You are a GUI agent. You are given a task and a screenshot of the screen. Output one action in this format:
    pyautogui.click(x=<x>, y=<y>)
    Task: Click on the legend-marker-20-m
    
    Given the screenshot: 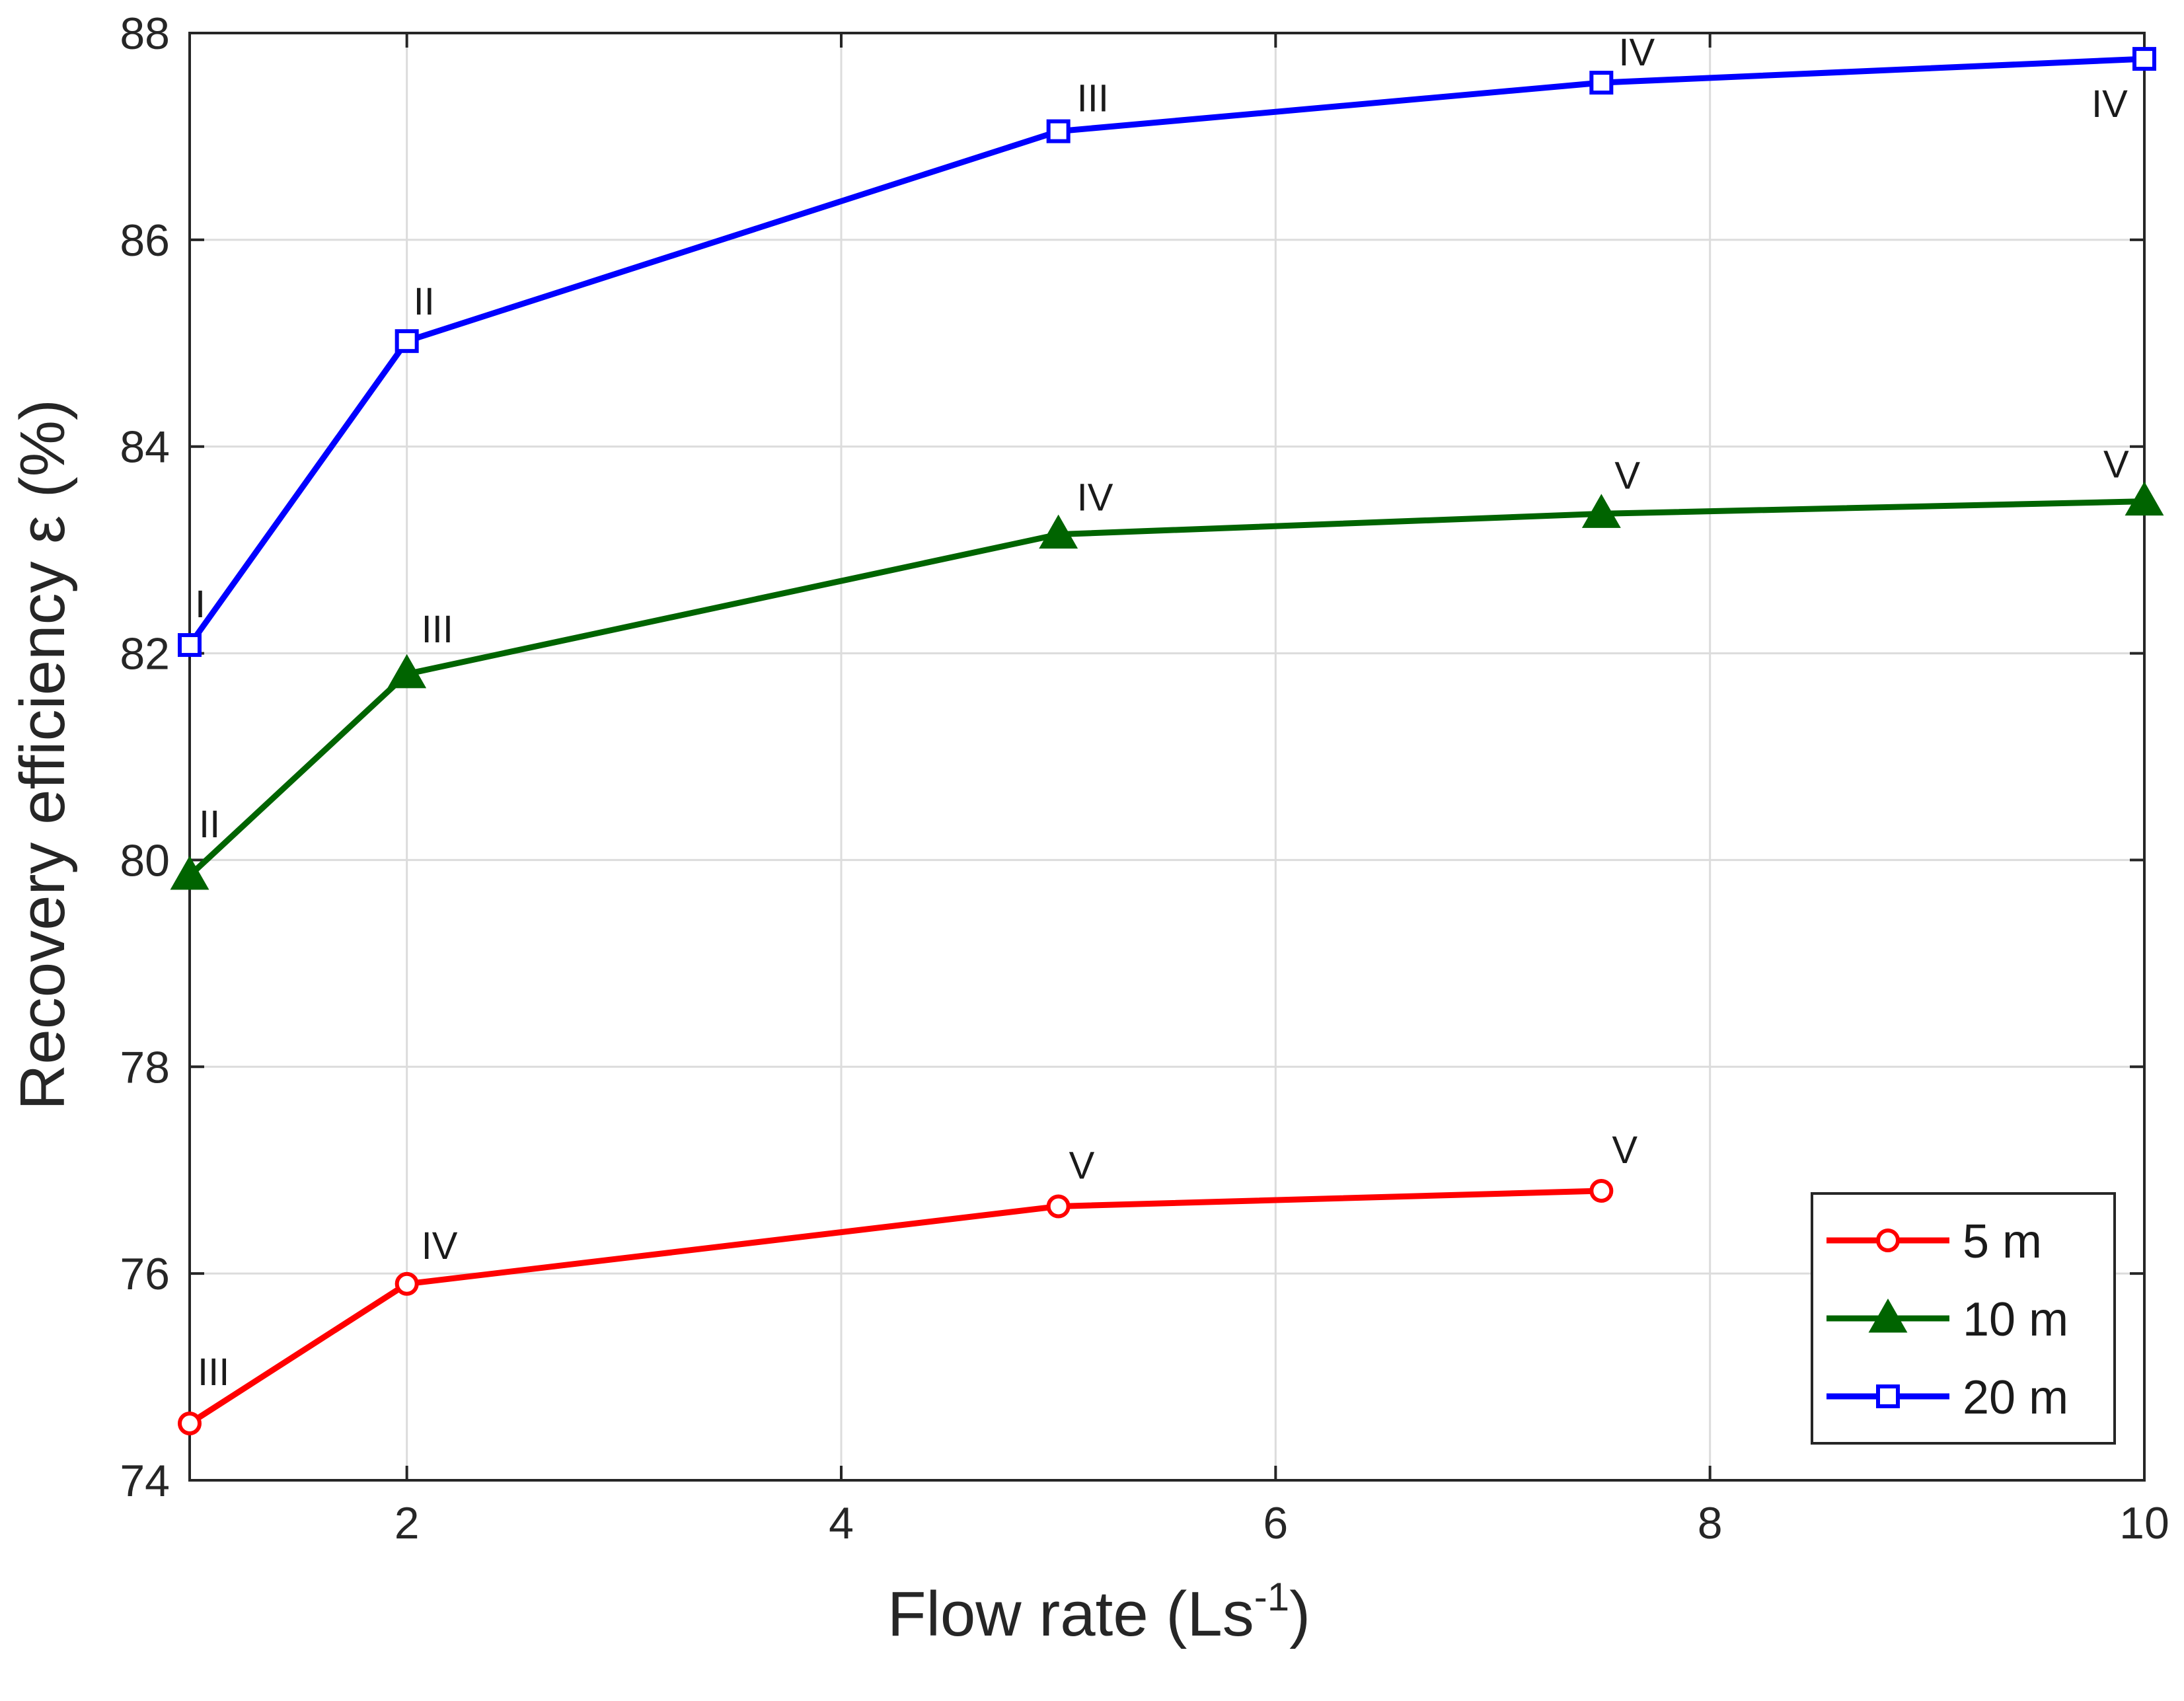 What is the action you would take?
    pyautogui.click(x=1888, y=1396)
    